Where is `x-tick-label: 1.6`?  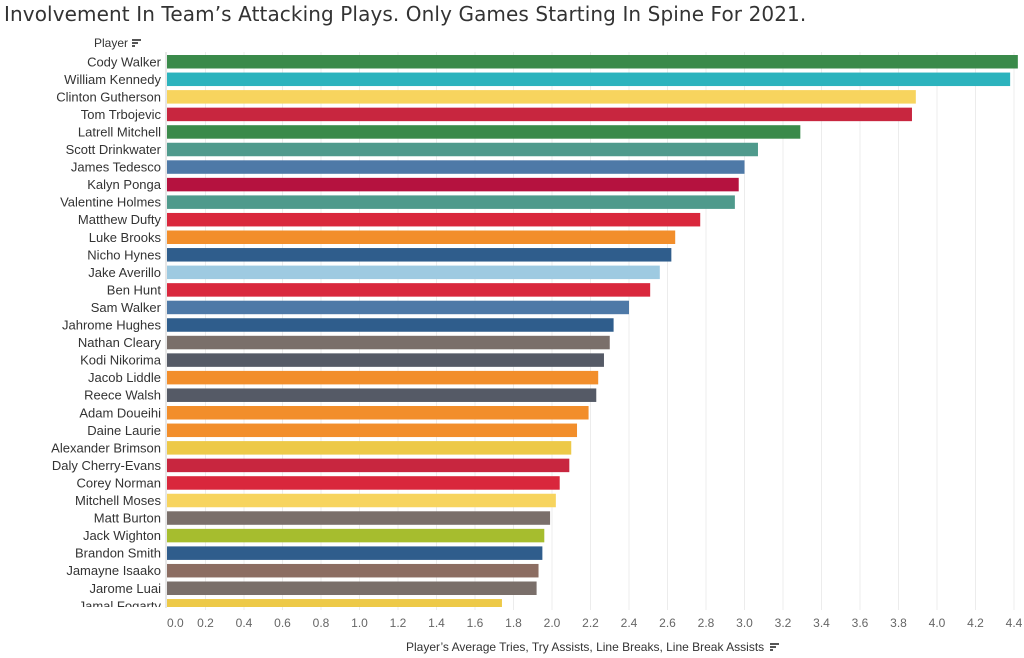 x-tick-label: 1.6 is located at coordinates (475, 623).